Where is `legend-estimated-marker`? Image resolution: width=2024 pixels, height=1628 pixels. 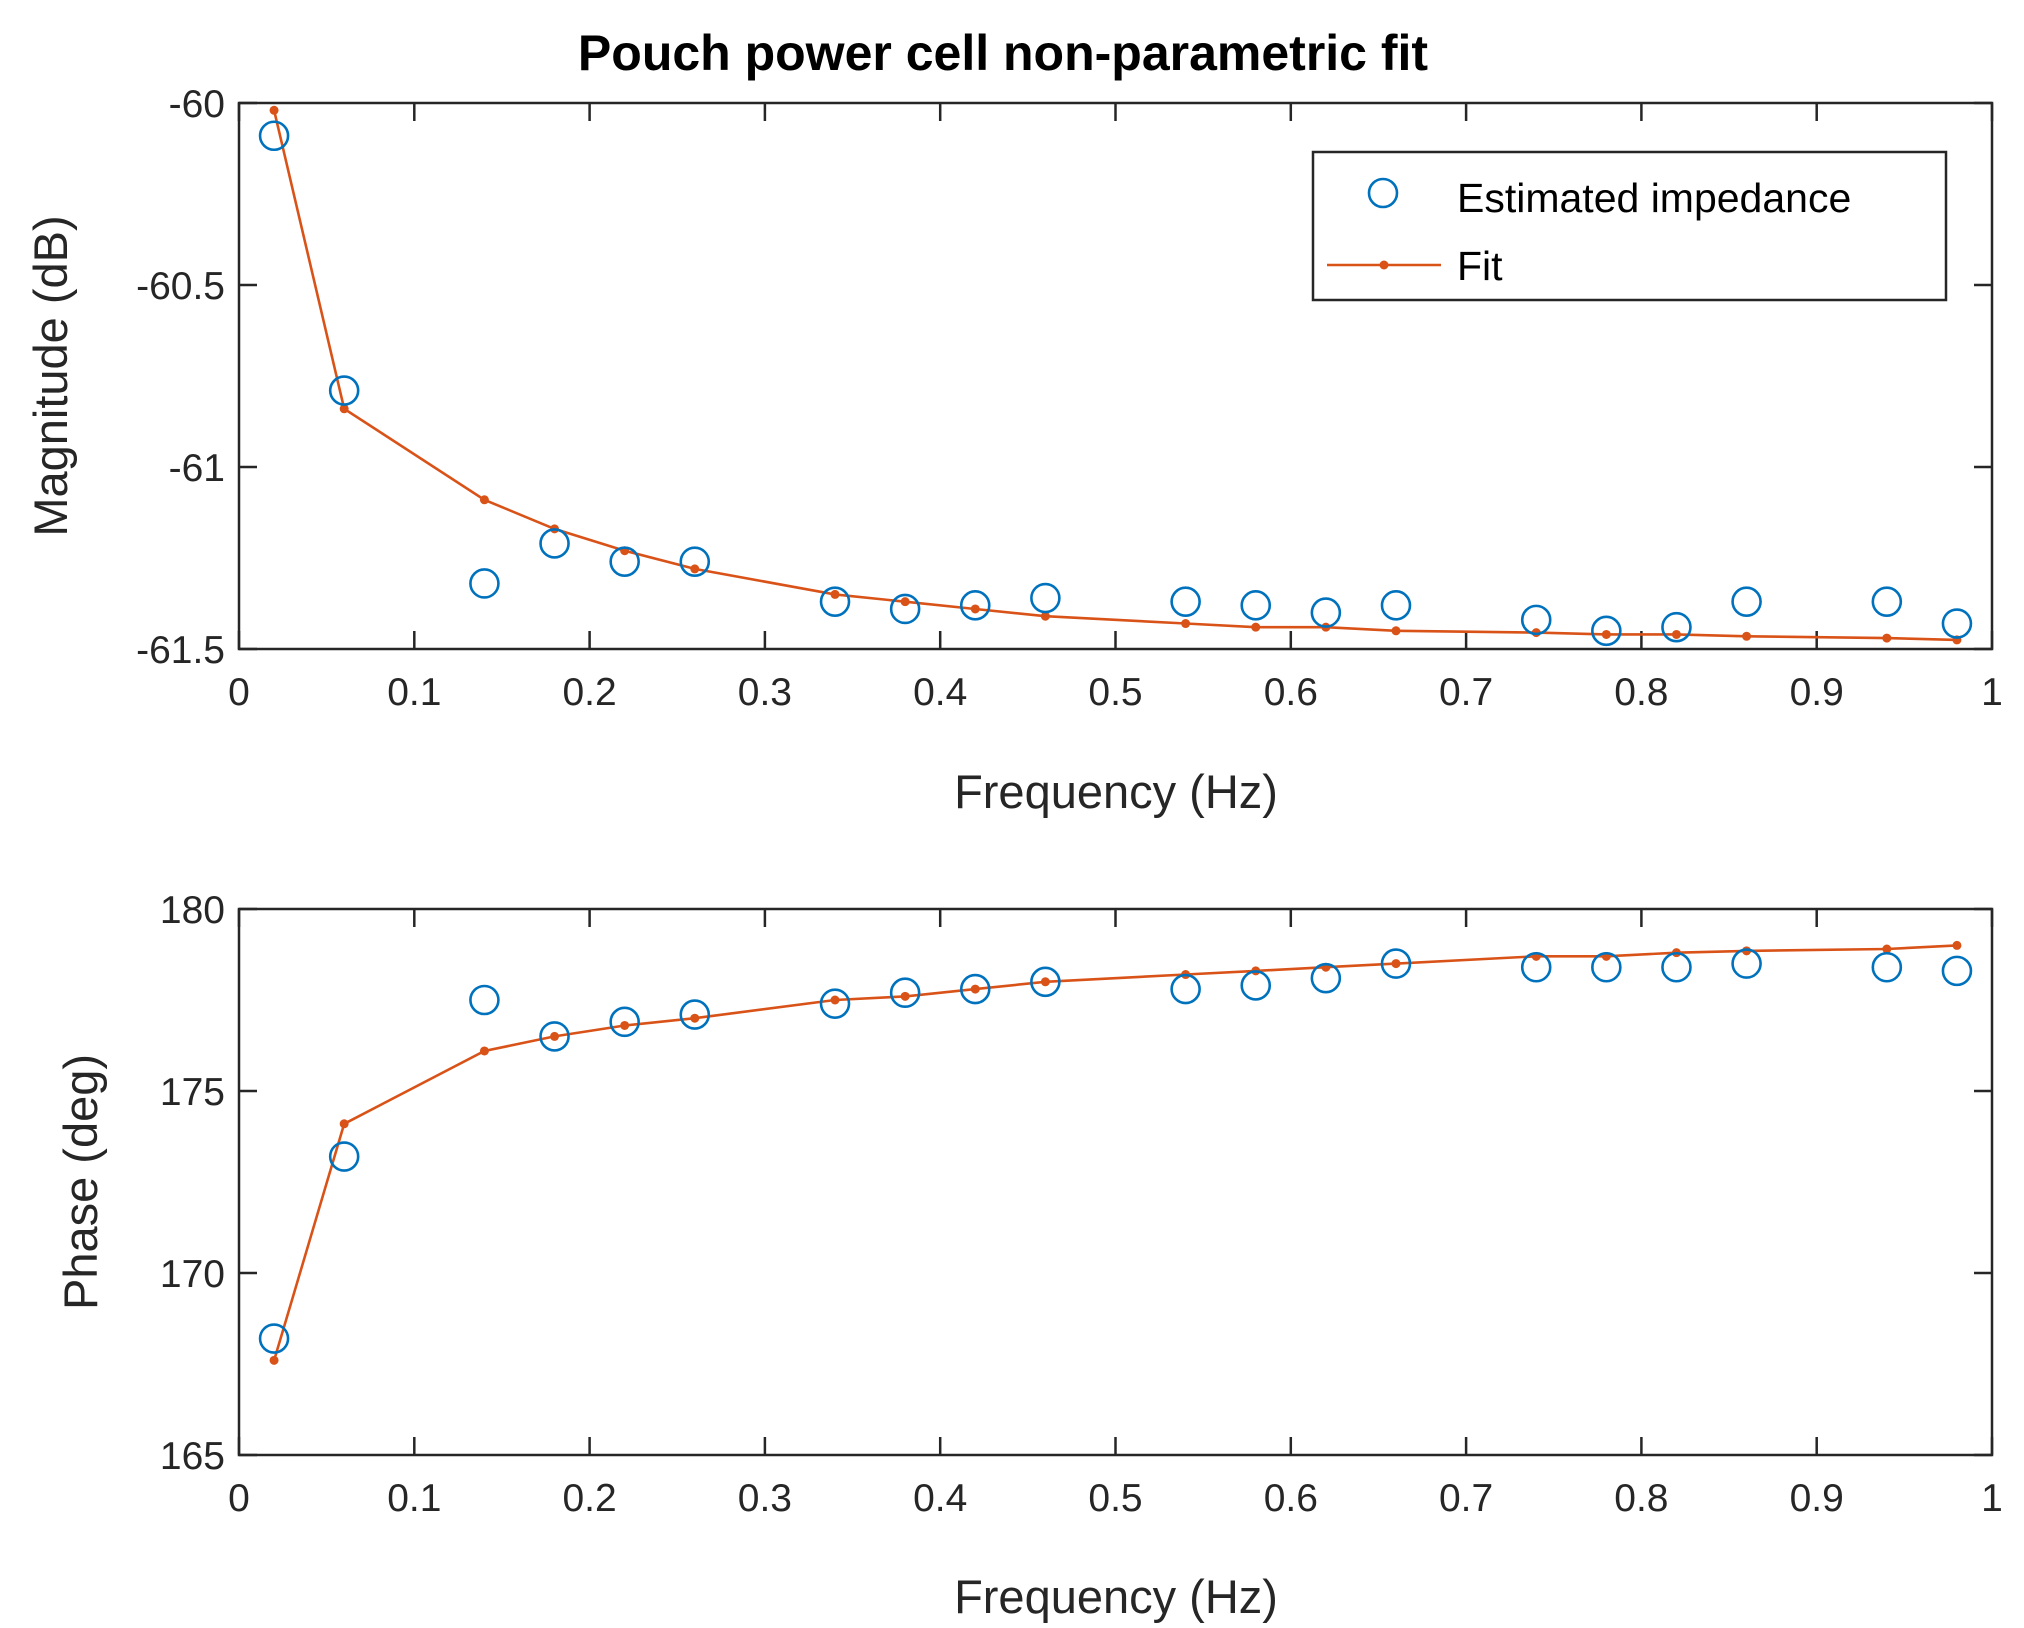 legend-estimated-marker is located at coordinates (1383, 193).